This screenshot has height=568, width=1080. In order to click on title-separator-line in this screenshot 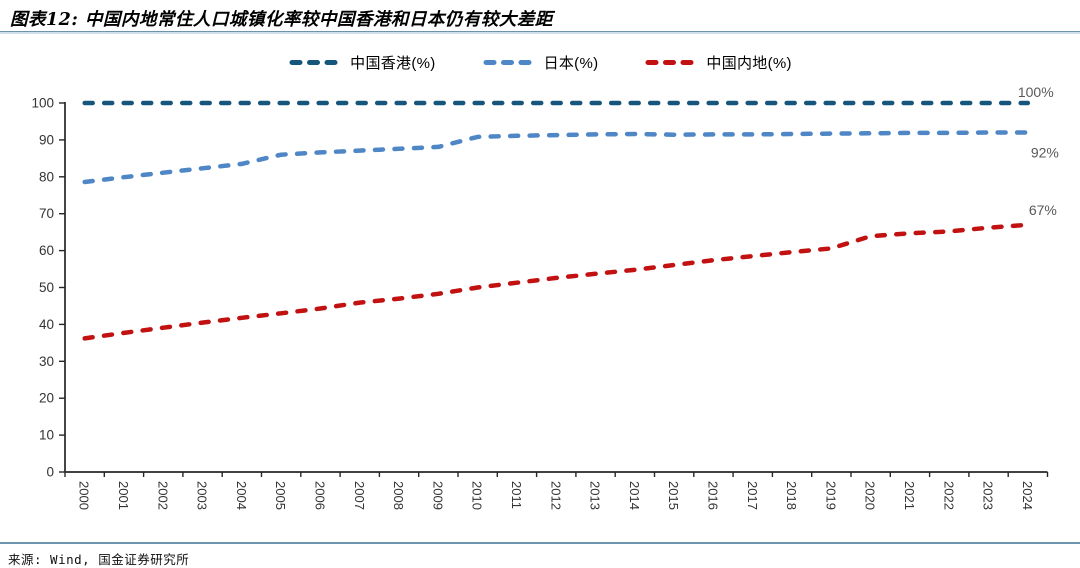, I will do `click(540, 32)`.